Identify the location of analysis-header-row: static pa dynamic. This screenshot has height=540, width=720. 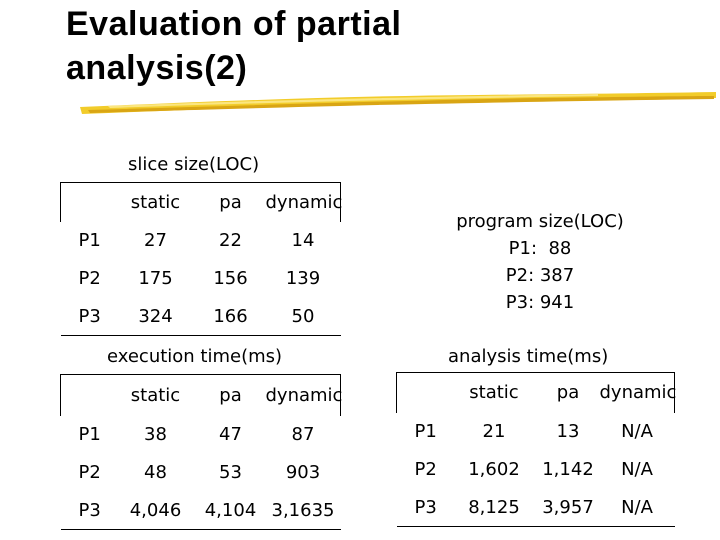
(536, 392).